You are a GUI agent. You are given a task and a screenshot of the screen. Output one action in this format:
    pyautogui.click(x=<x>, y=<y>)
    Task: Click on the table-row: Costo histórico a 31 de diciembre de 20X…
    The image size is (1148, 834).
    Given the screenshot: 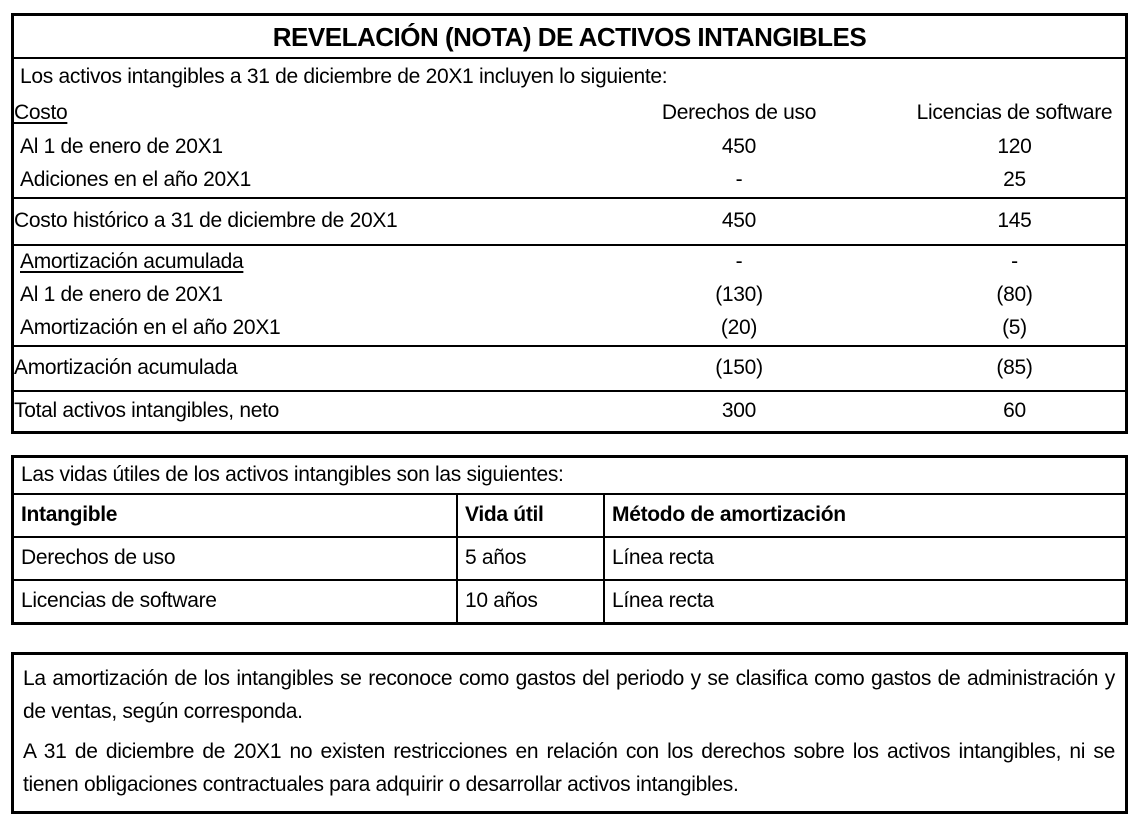 What is the action you would take?
    pyautogui.click(x=569, y=221)
    